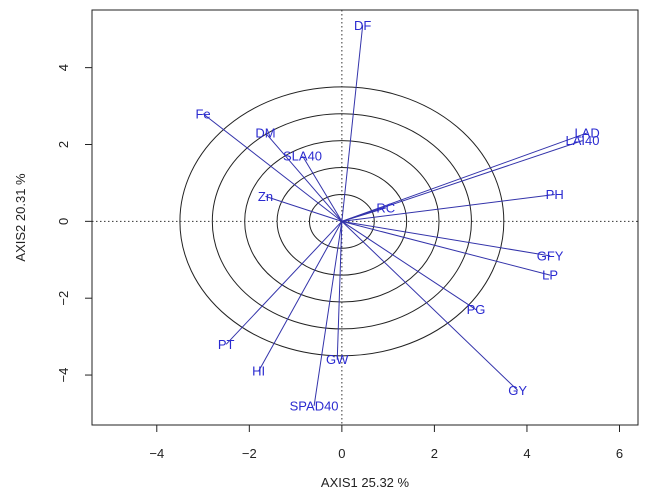 The width and height of the screenshot is (645, 491). What do you see at coordinates (202, 113) in the screenshot?
I see `label-fe: Fe` at bounding box center [202, 113].